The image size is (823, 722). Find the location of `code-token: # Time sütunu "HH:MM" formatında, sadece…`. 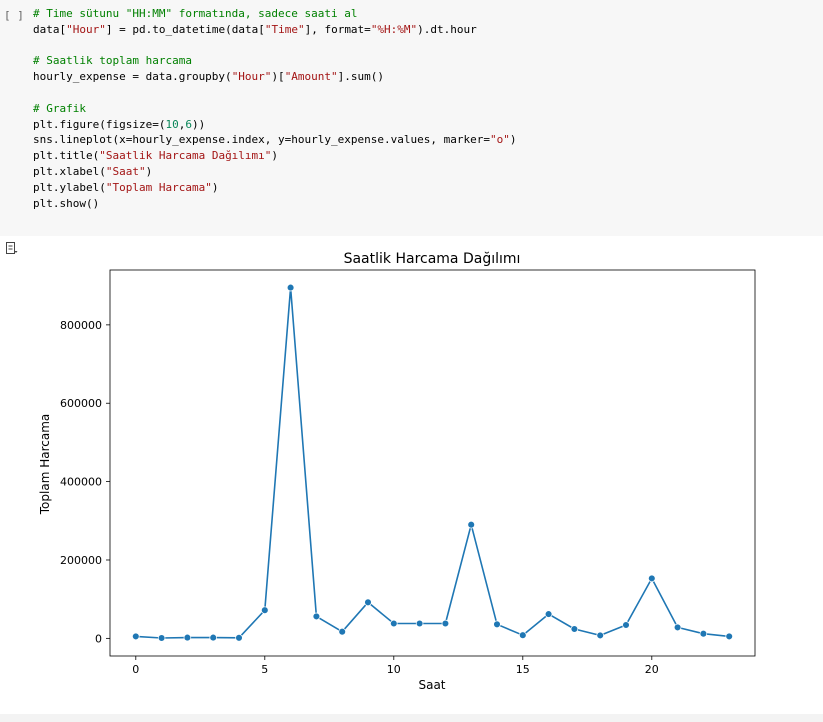

code-token: # Time sütunu "HH:MM" formatında, sadece… is located at coordinates (195, 13).